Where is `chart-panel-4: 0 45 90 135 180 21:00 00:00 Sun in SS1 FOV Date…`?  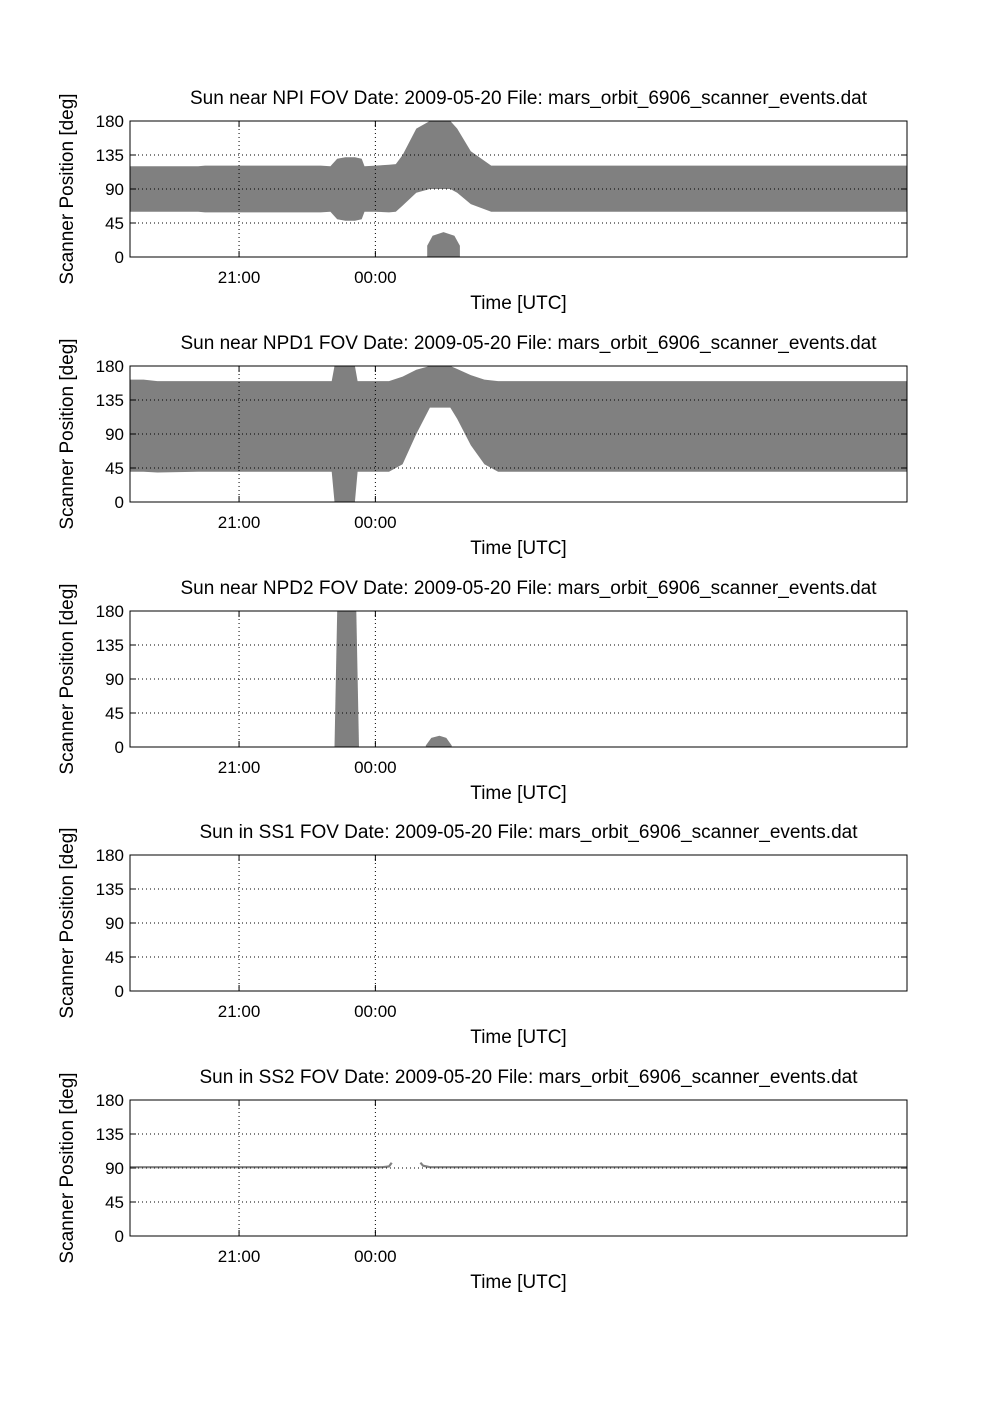 chart-panel-4: 0 45 90 135 180 21:00 00:00 Sun in SS1 FOV Date… is located at coordinates (482, 935).